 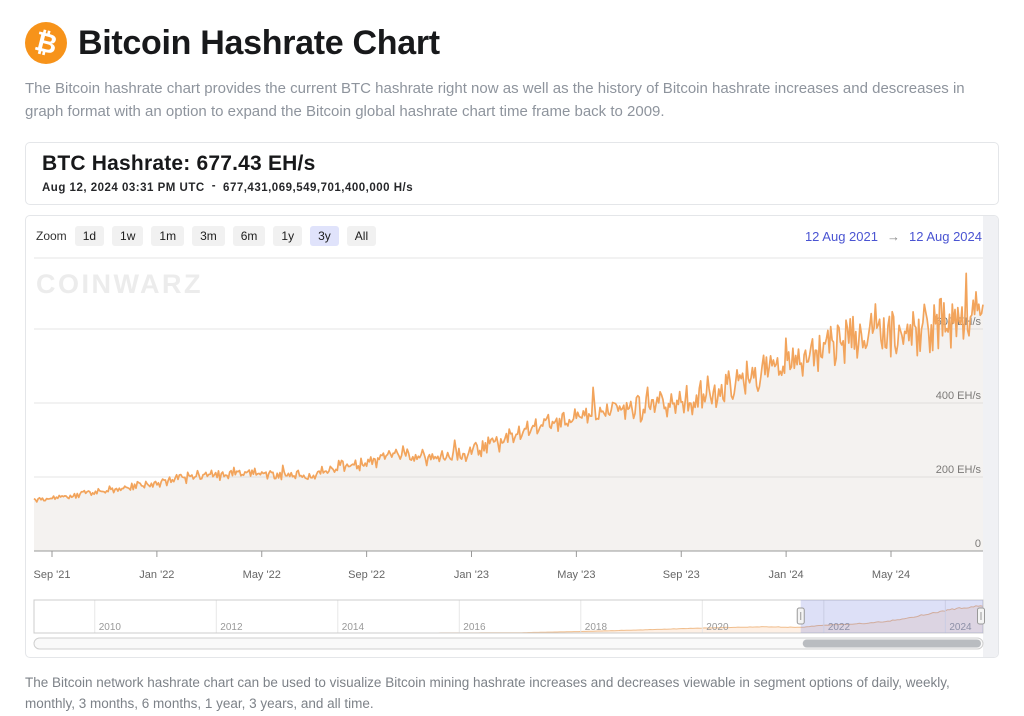 What do you see at coordinates (959, 396) in the screenshot?
I see `y-axis-label: 400 EH/s` at bounding box center [959, 396].